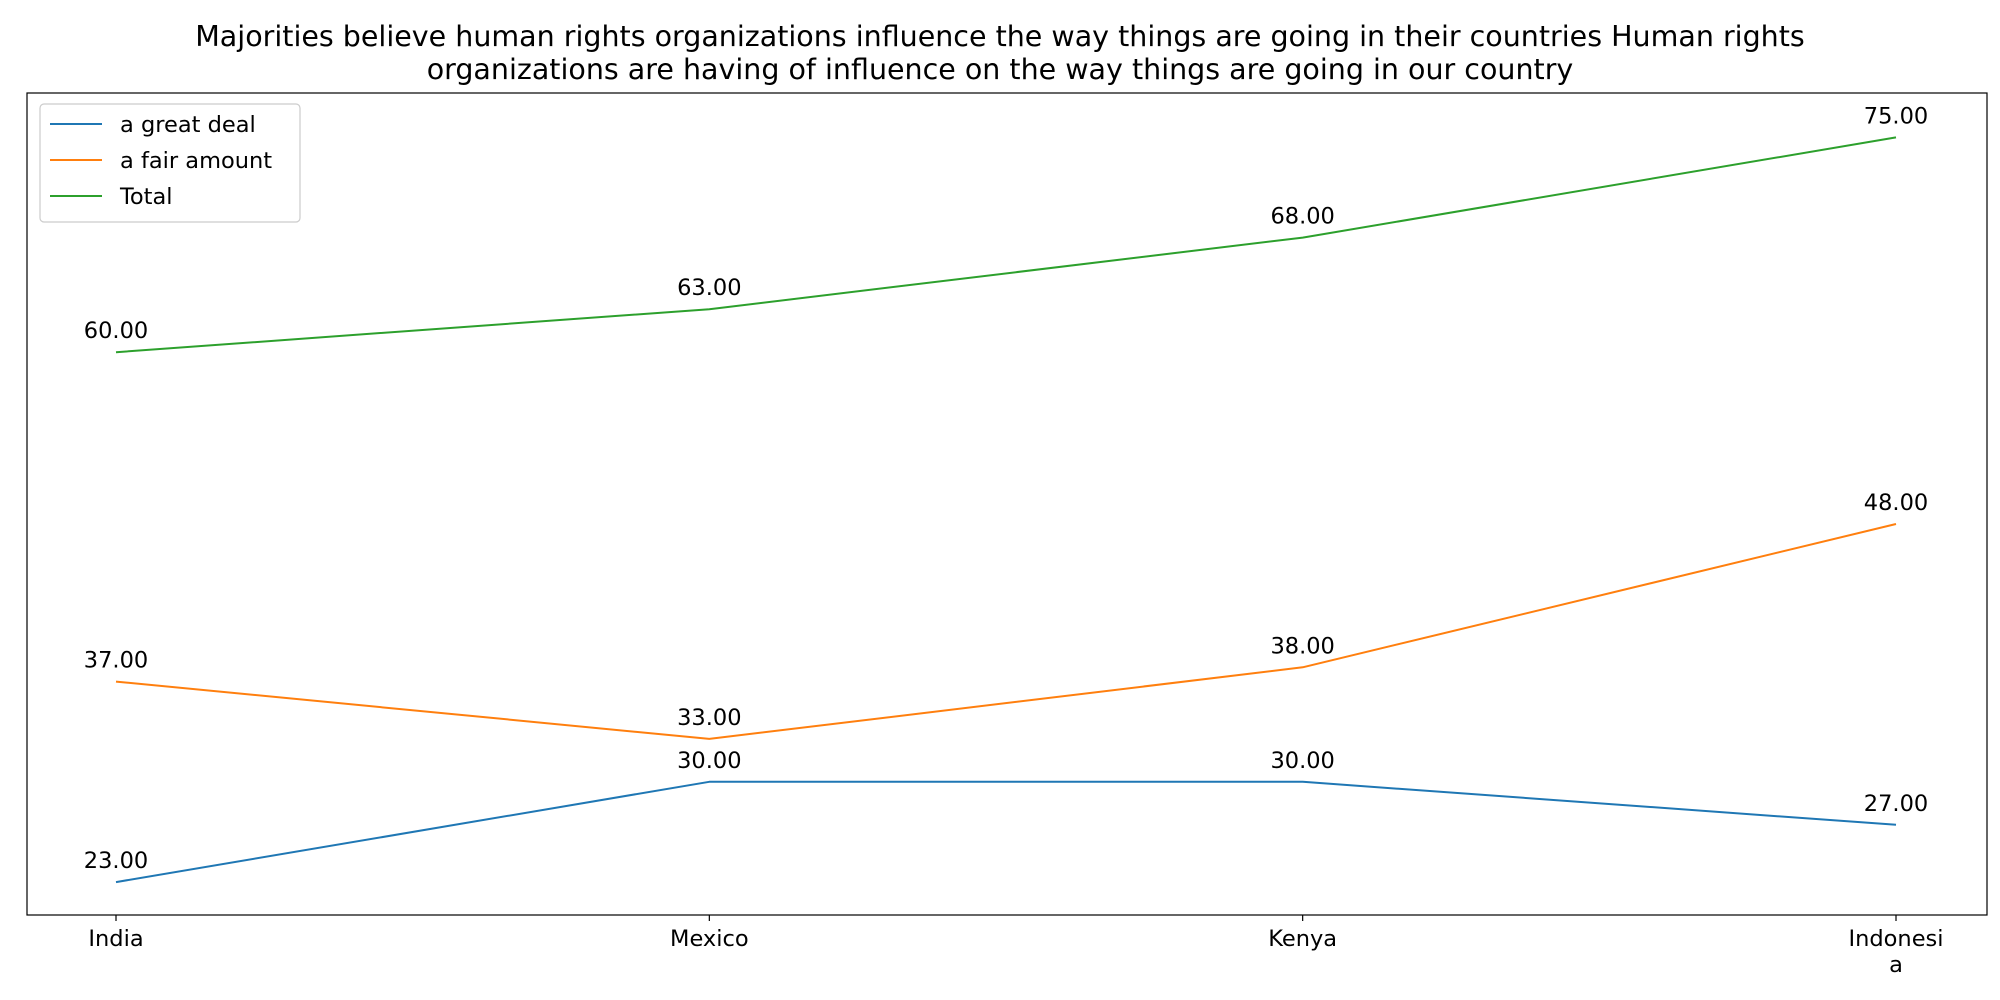  What do you see at coordinates (146, 197) in the screenshot?
I see `legend-label: Total` at bounding box center [146, 197].